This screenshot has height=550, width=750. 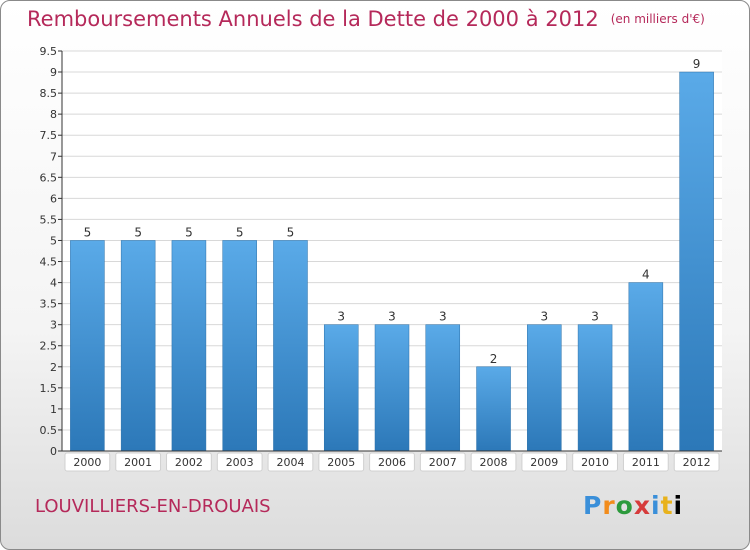 I want to click on y-tick-label: 5.5, so click(x=49, y=219).